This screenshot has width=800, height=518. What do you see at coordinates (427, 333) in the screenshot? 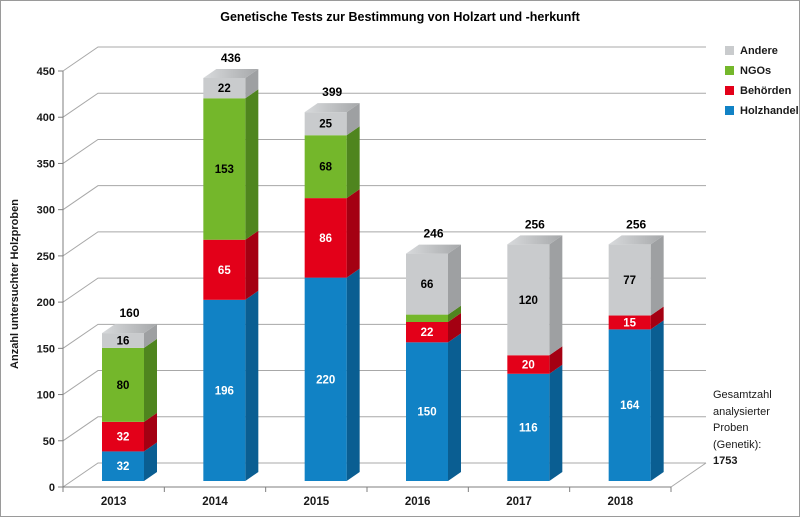
I see `bar-segment-value: 22` at bounding box center [427, 333].